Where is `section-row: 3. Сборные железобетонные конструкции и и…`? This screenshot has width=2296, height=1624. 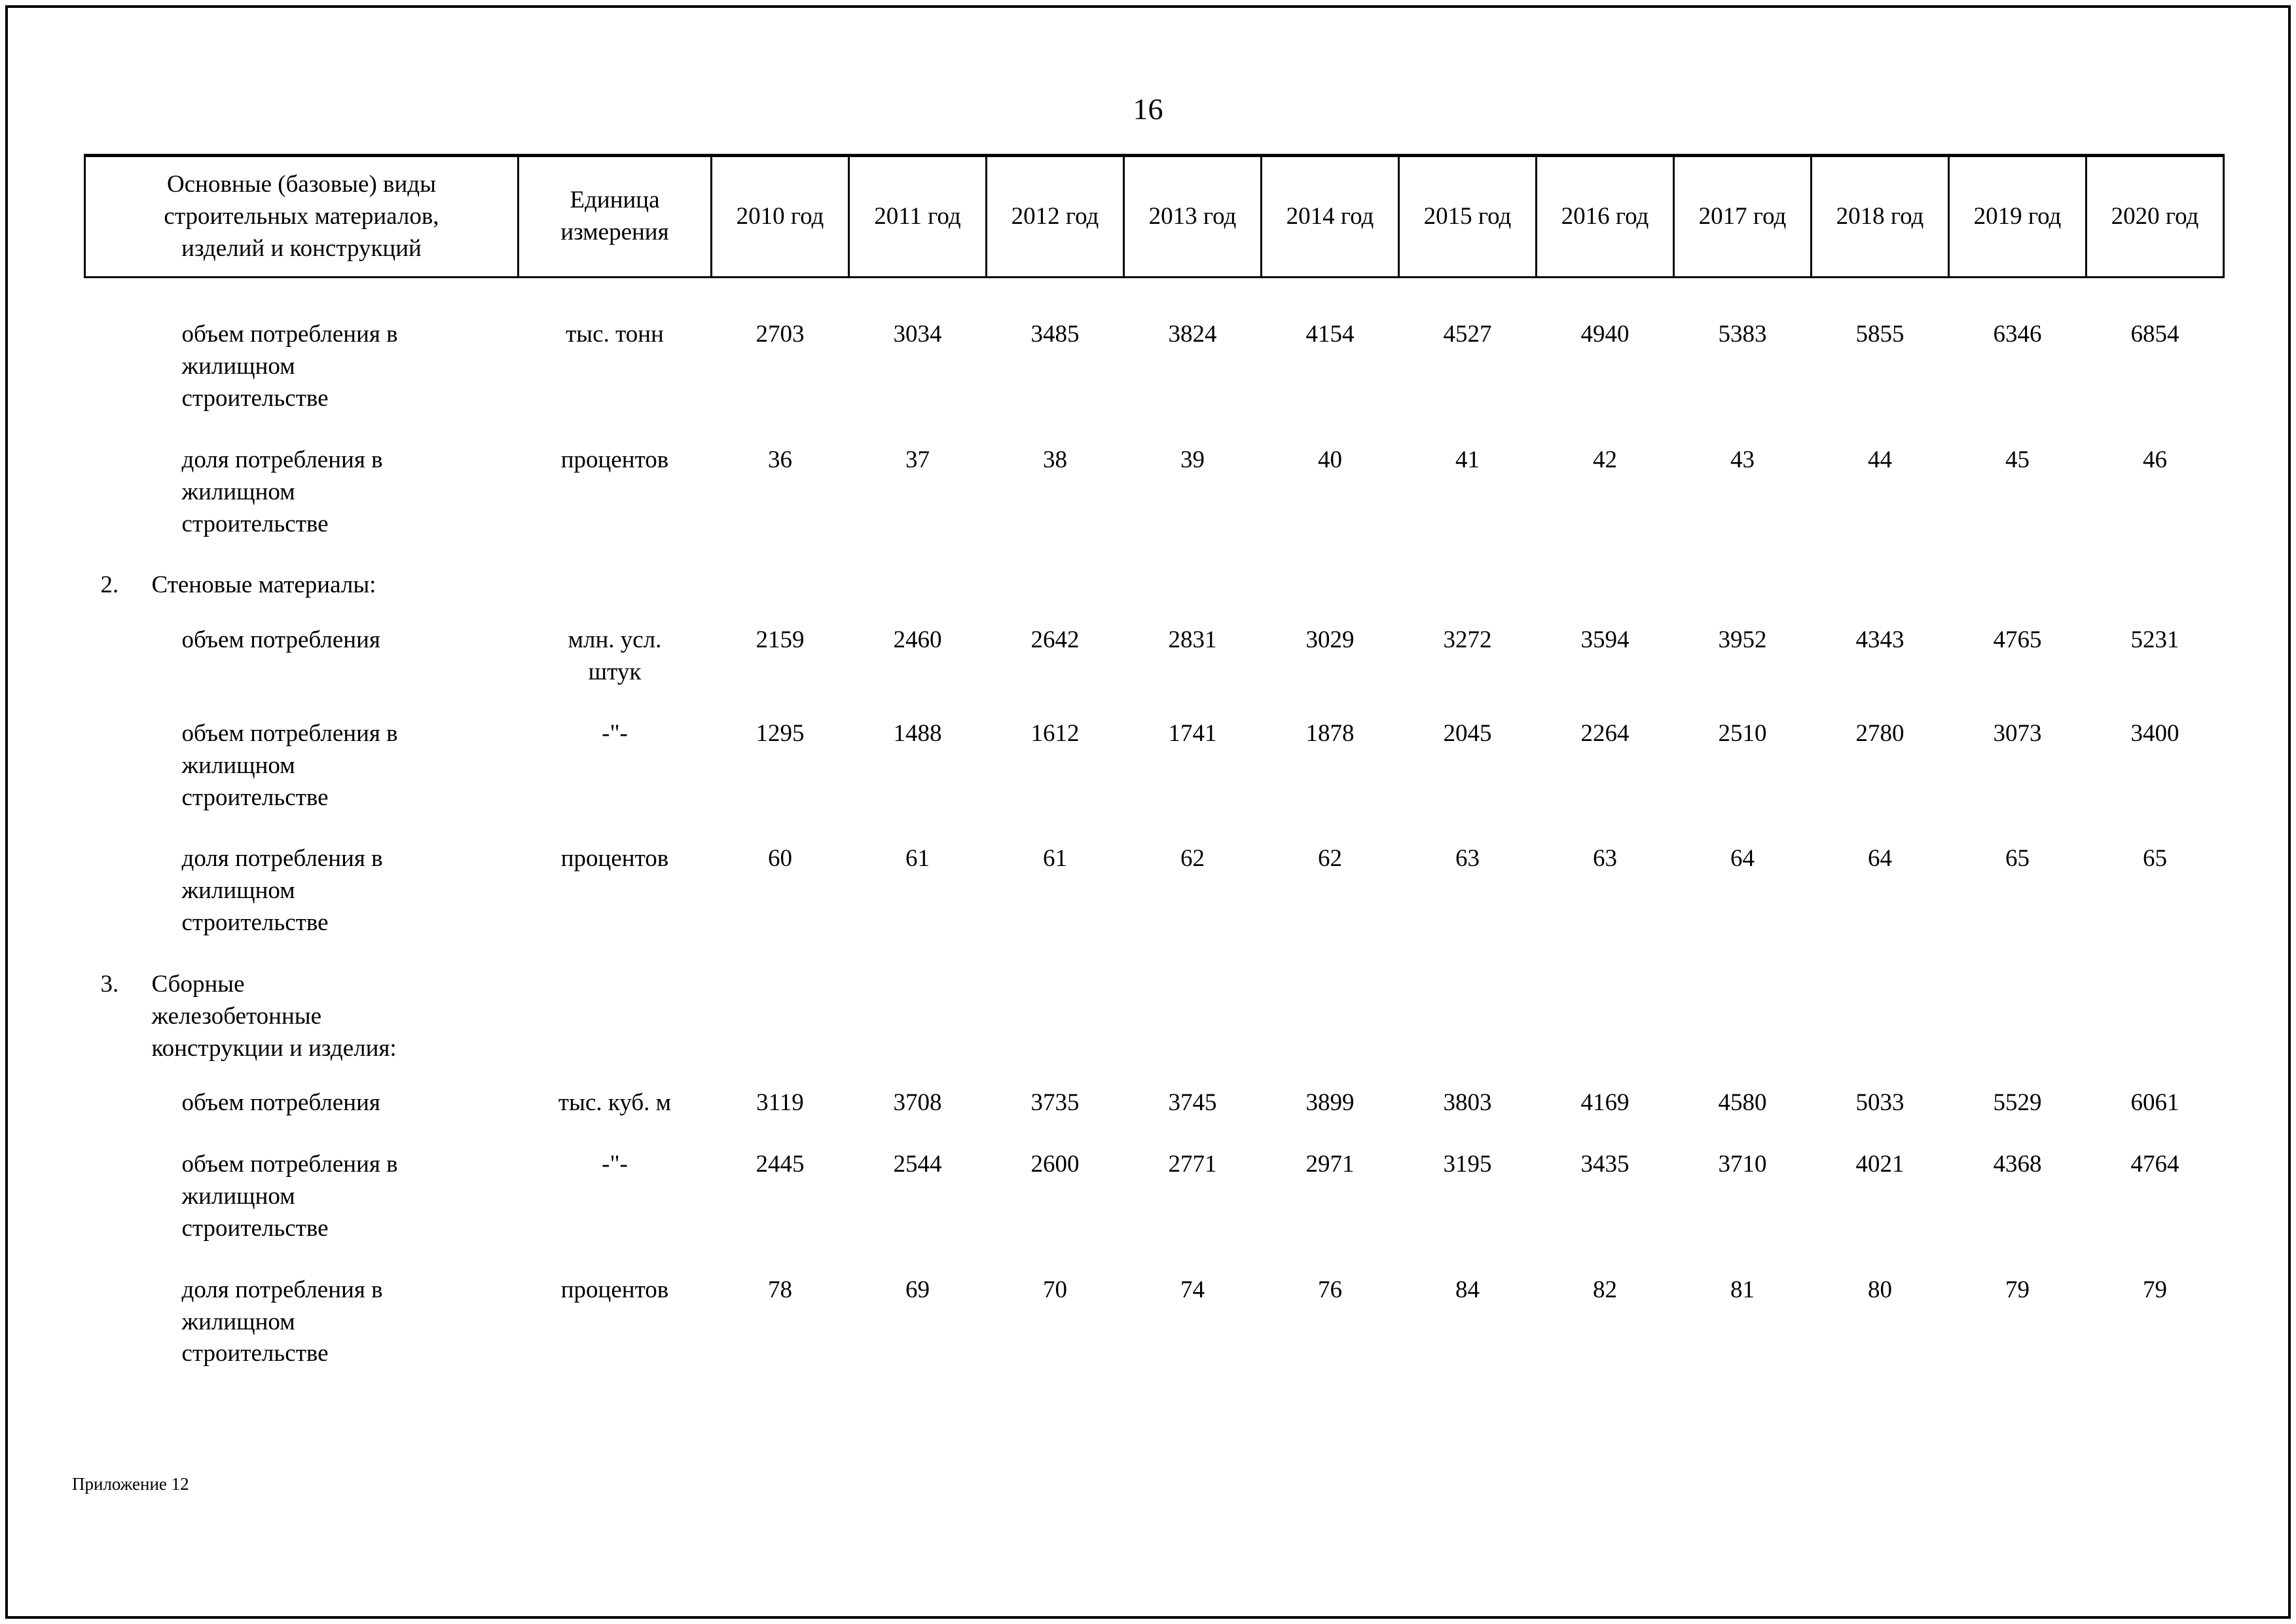 section-row: 3. Сборные железобетонные конструкции и и… is located at coordinates (1154, 1028).